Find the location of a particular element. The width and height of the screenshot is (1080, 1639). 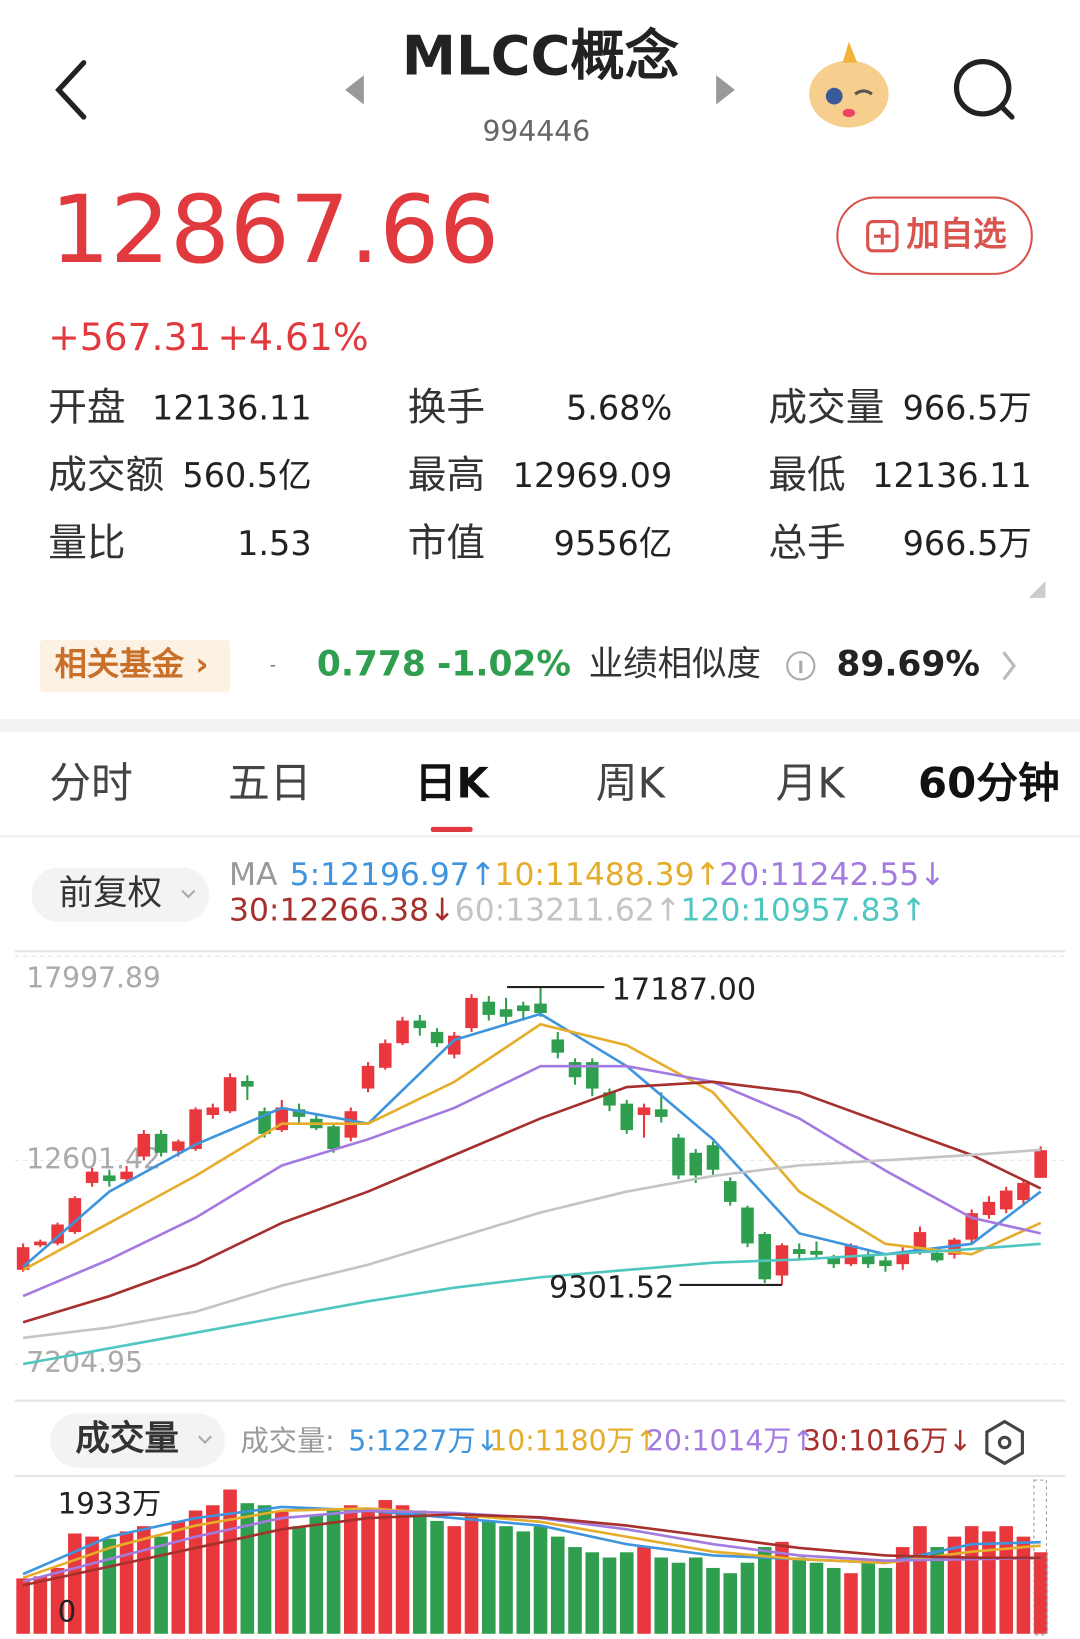

adjust-select: 前复权 is located at coordinates (120, 894).